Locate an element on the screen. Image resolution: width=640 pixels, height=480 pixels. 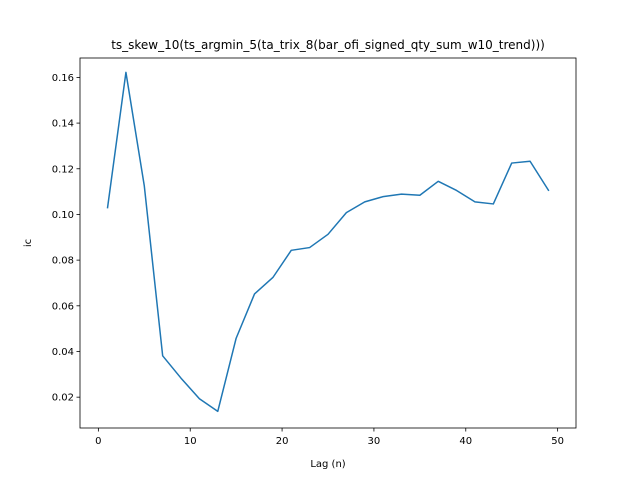
y-tick-label: 0.16 is located at coordinates (63, 78).